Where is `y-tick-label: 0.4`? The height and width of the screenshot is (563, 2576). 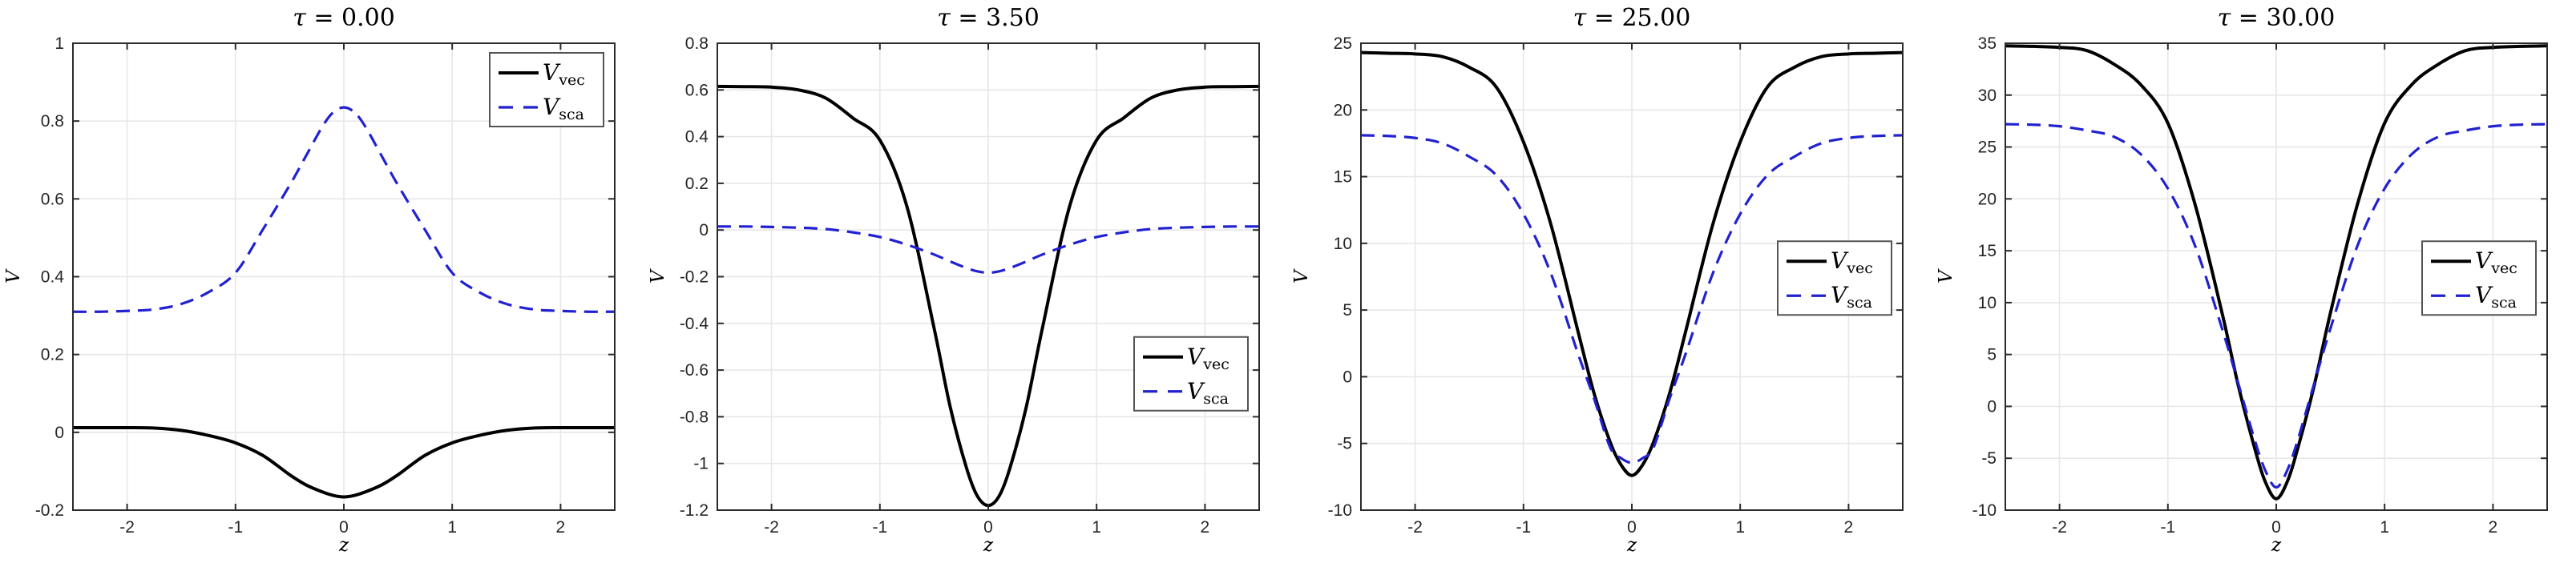 y-tick-label: 0.4 is located at coordinates (697, 137).